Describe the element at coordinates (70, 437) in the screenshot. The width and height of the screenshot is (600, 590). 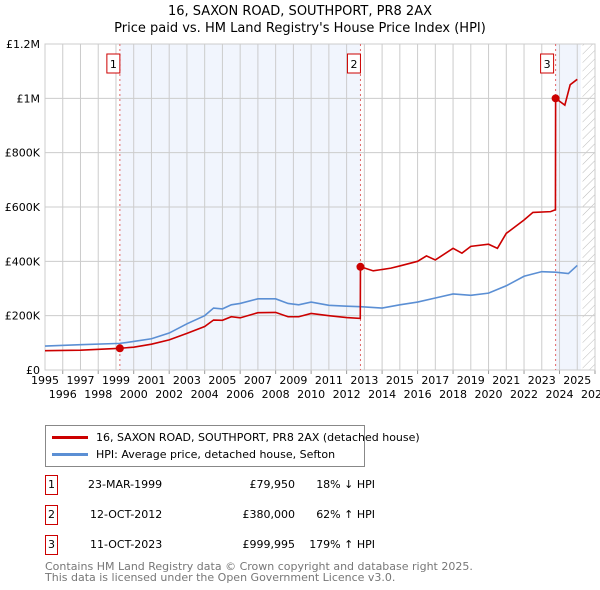
I see `legend-red-swatch` at that location.